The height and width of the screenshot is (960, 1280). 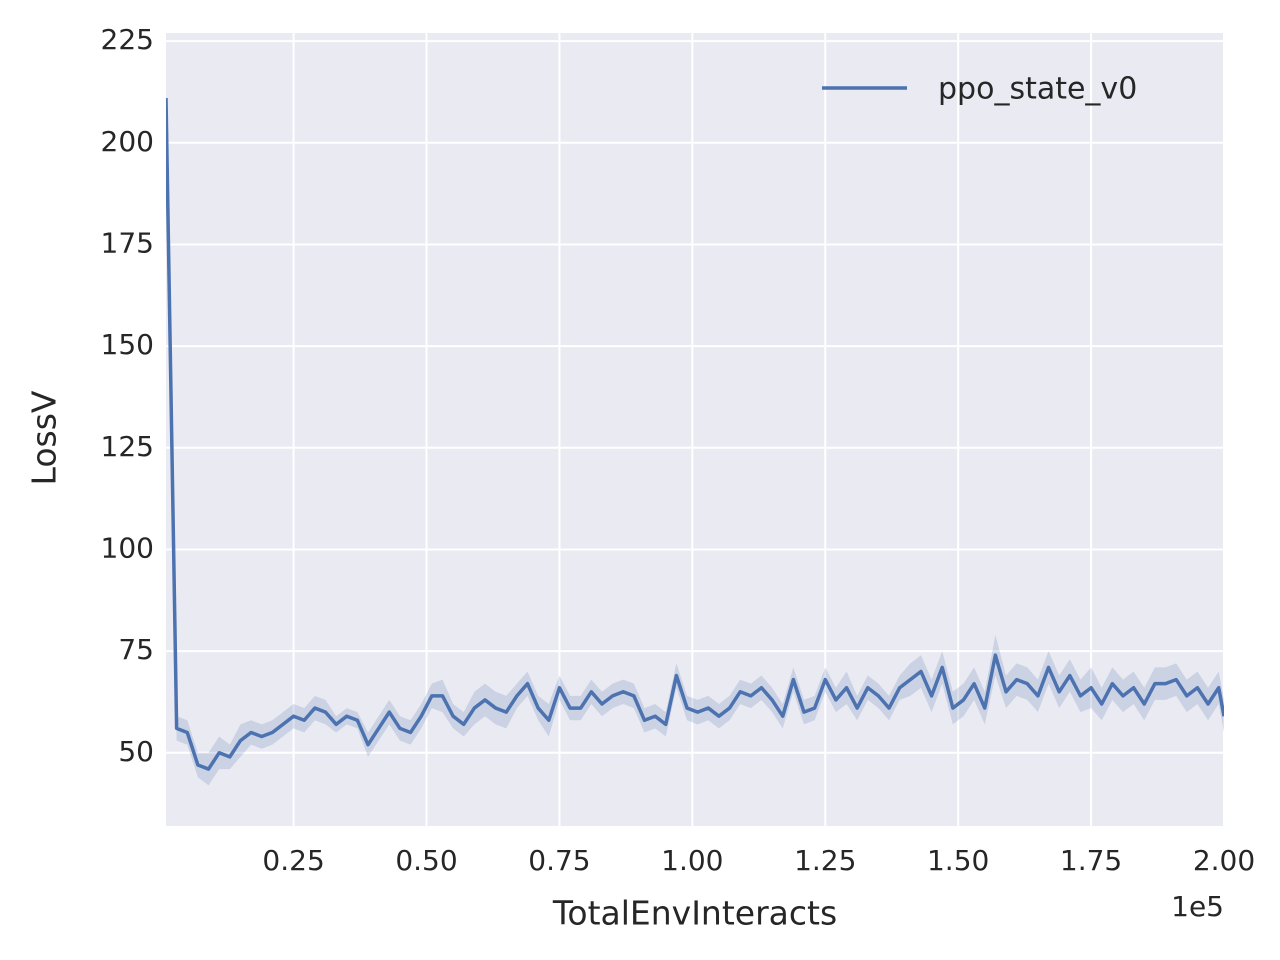 I want to click on x-tick-label: 1.00, so click(x=692, y=860).